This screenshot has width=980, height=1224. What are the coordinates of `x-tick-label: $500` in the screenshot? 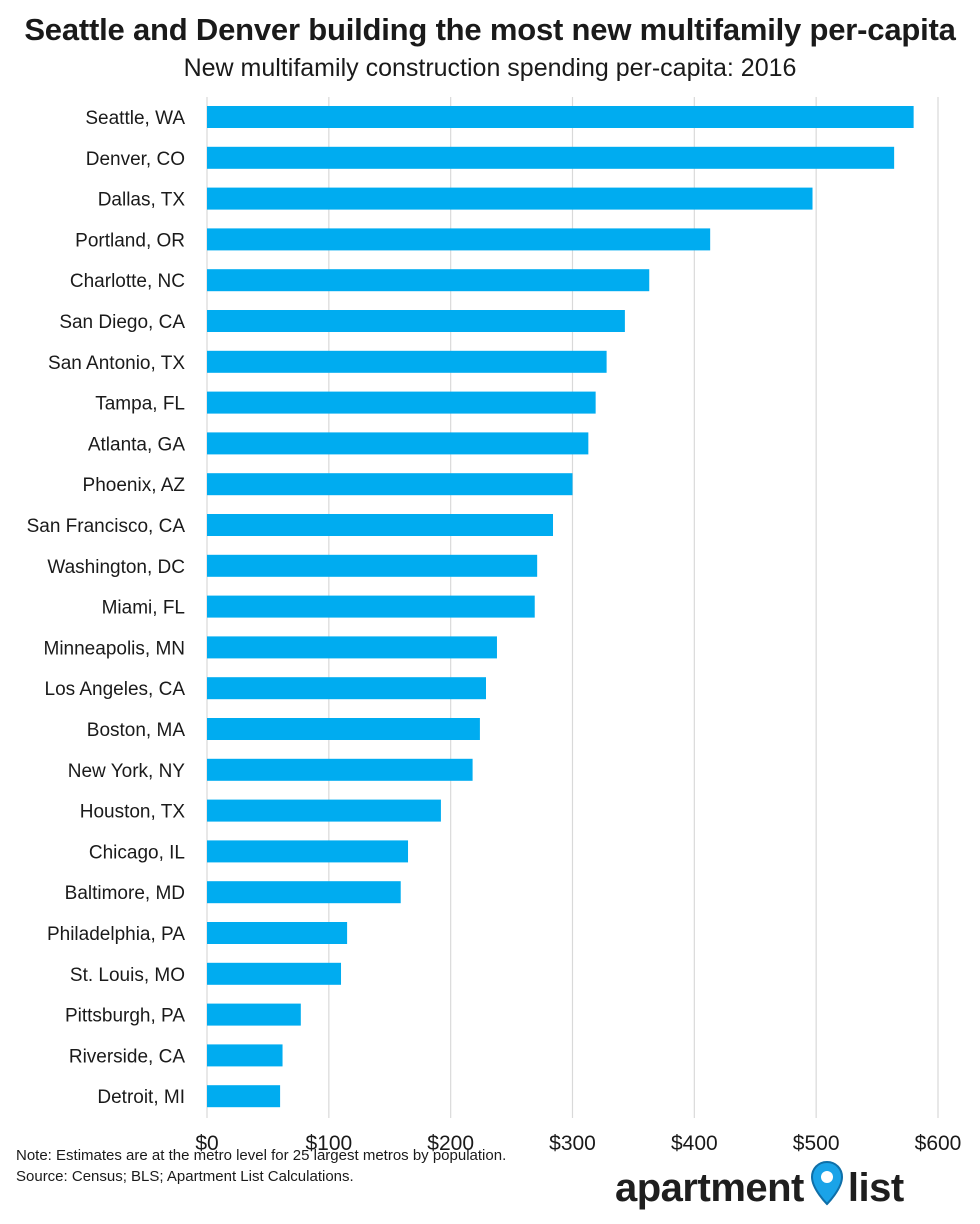 It's located at (816, 1143).